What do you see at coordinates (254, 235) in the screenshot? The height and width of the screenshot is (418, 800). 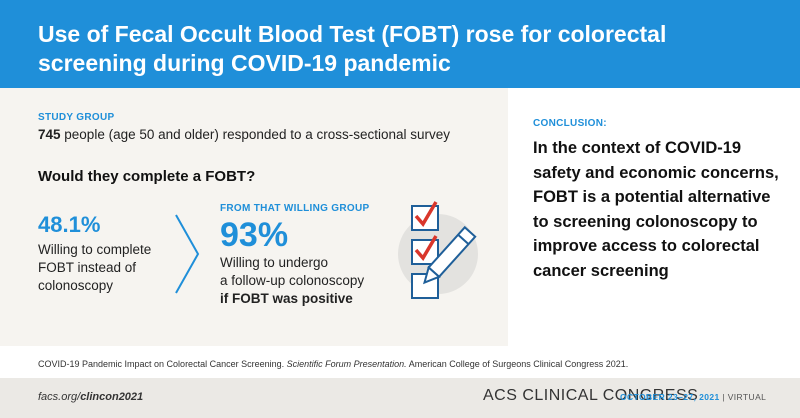 I see `follow-up-percentage: 93%` at bounding box center [254, 235].